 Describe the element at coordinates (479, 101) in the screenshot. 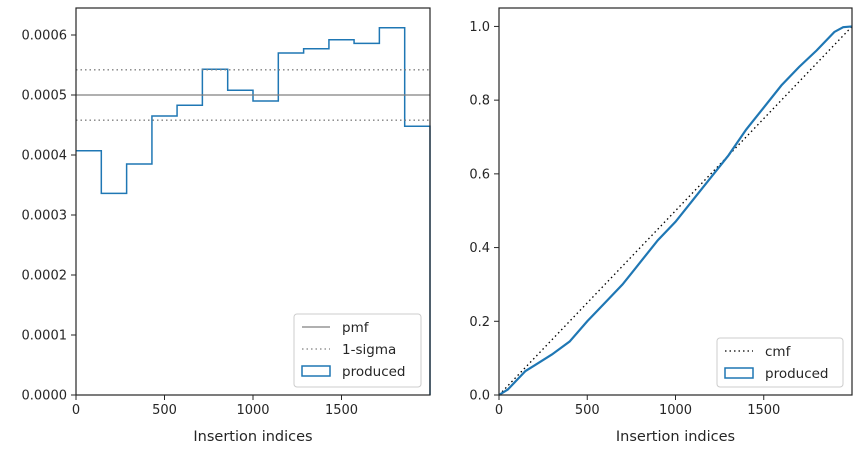

I see `y-tick-label: 0.8` at that location.